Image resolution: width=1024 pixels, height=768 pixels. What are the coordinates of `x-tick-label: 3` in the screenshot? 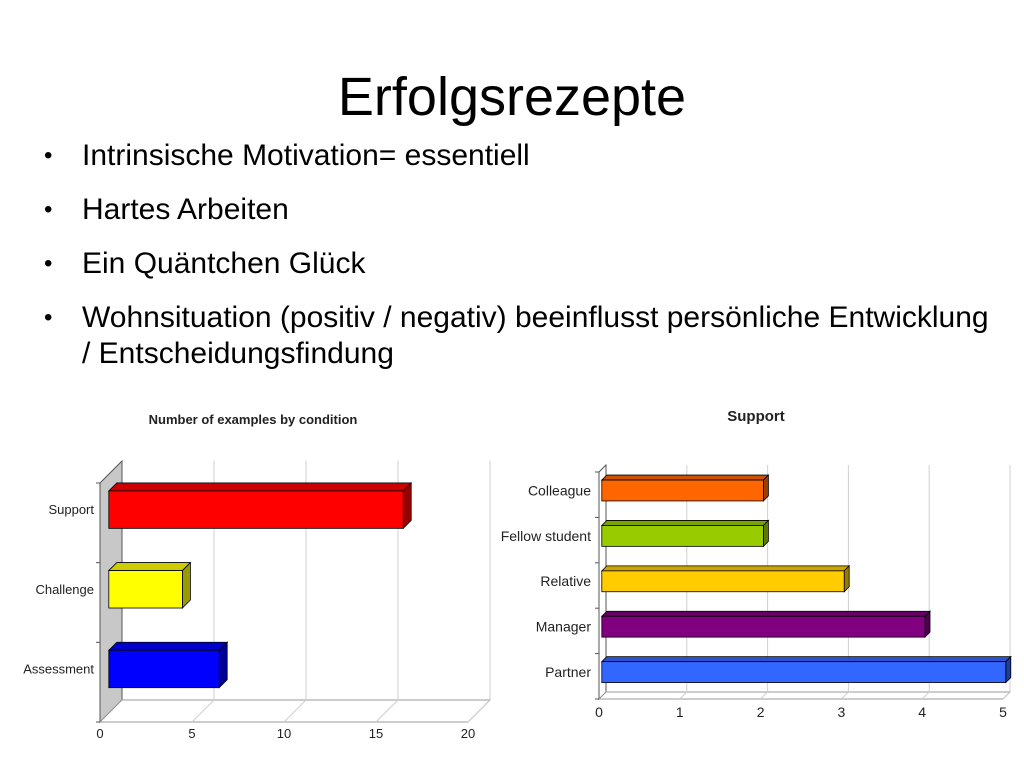 It's located at (842, 712).